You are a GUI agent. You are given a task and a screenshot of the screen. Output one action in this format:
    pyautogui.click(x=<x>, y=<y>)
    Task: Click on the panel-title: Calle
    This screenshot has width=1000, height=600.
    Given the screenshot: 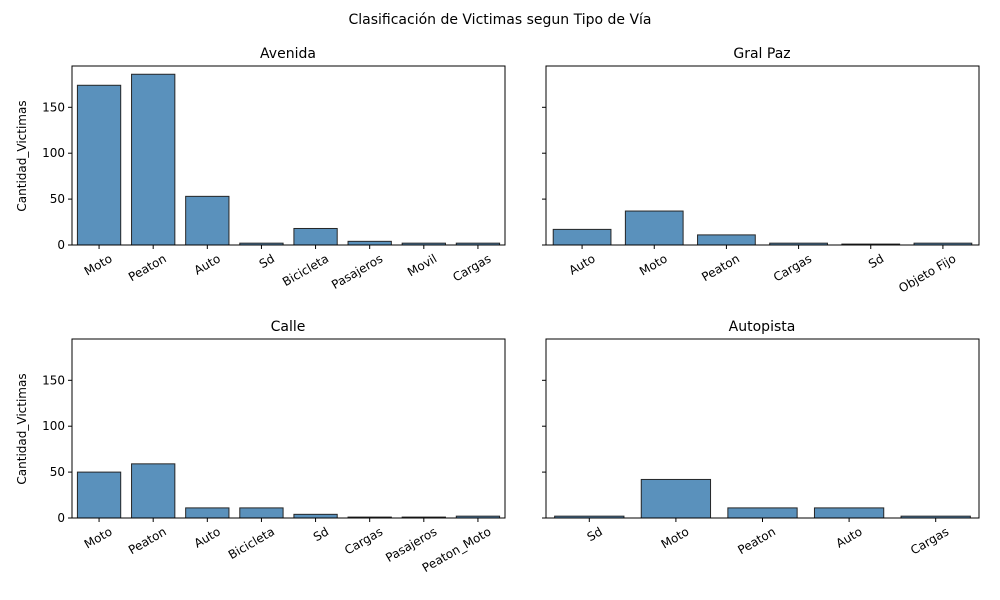 What is the action you would take?
    pyautogui.click(x=288, y=327)
    